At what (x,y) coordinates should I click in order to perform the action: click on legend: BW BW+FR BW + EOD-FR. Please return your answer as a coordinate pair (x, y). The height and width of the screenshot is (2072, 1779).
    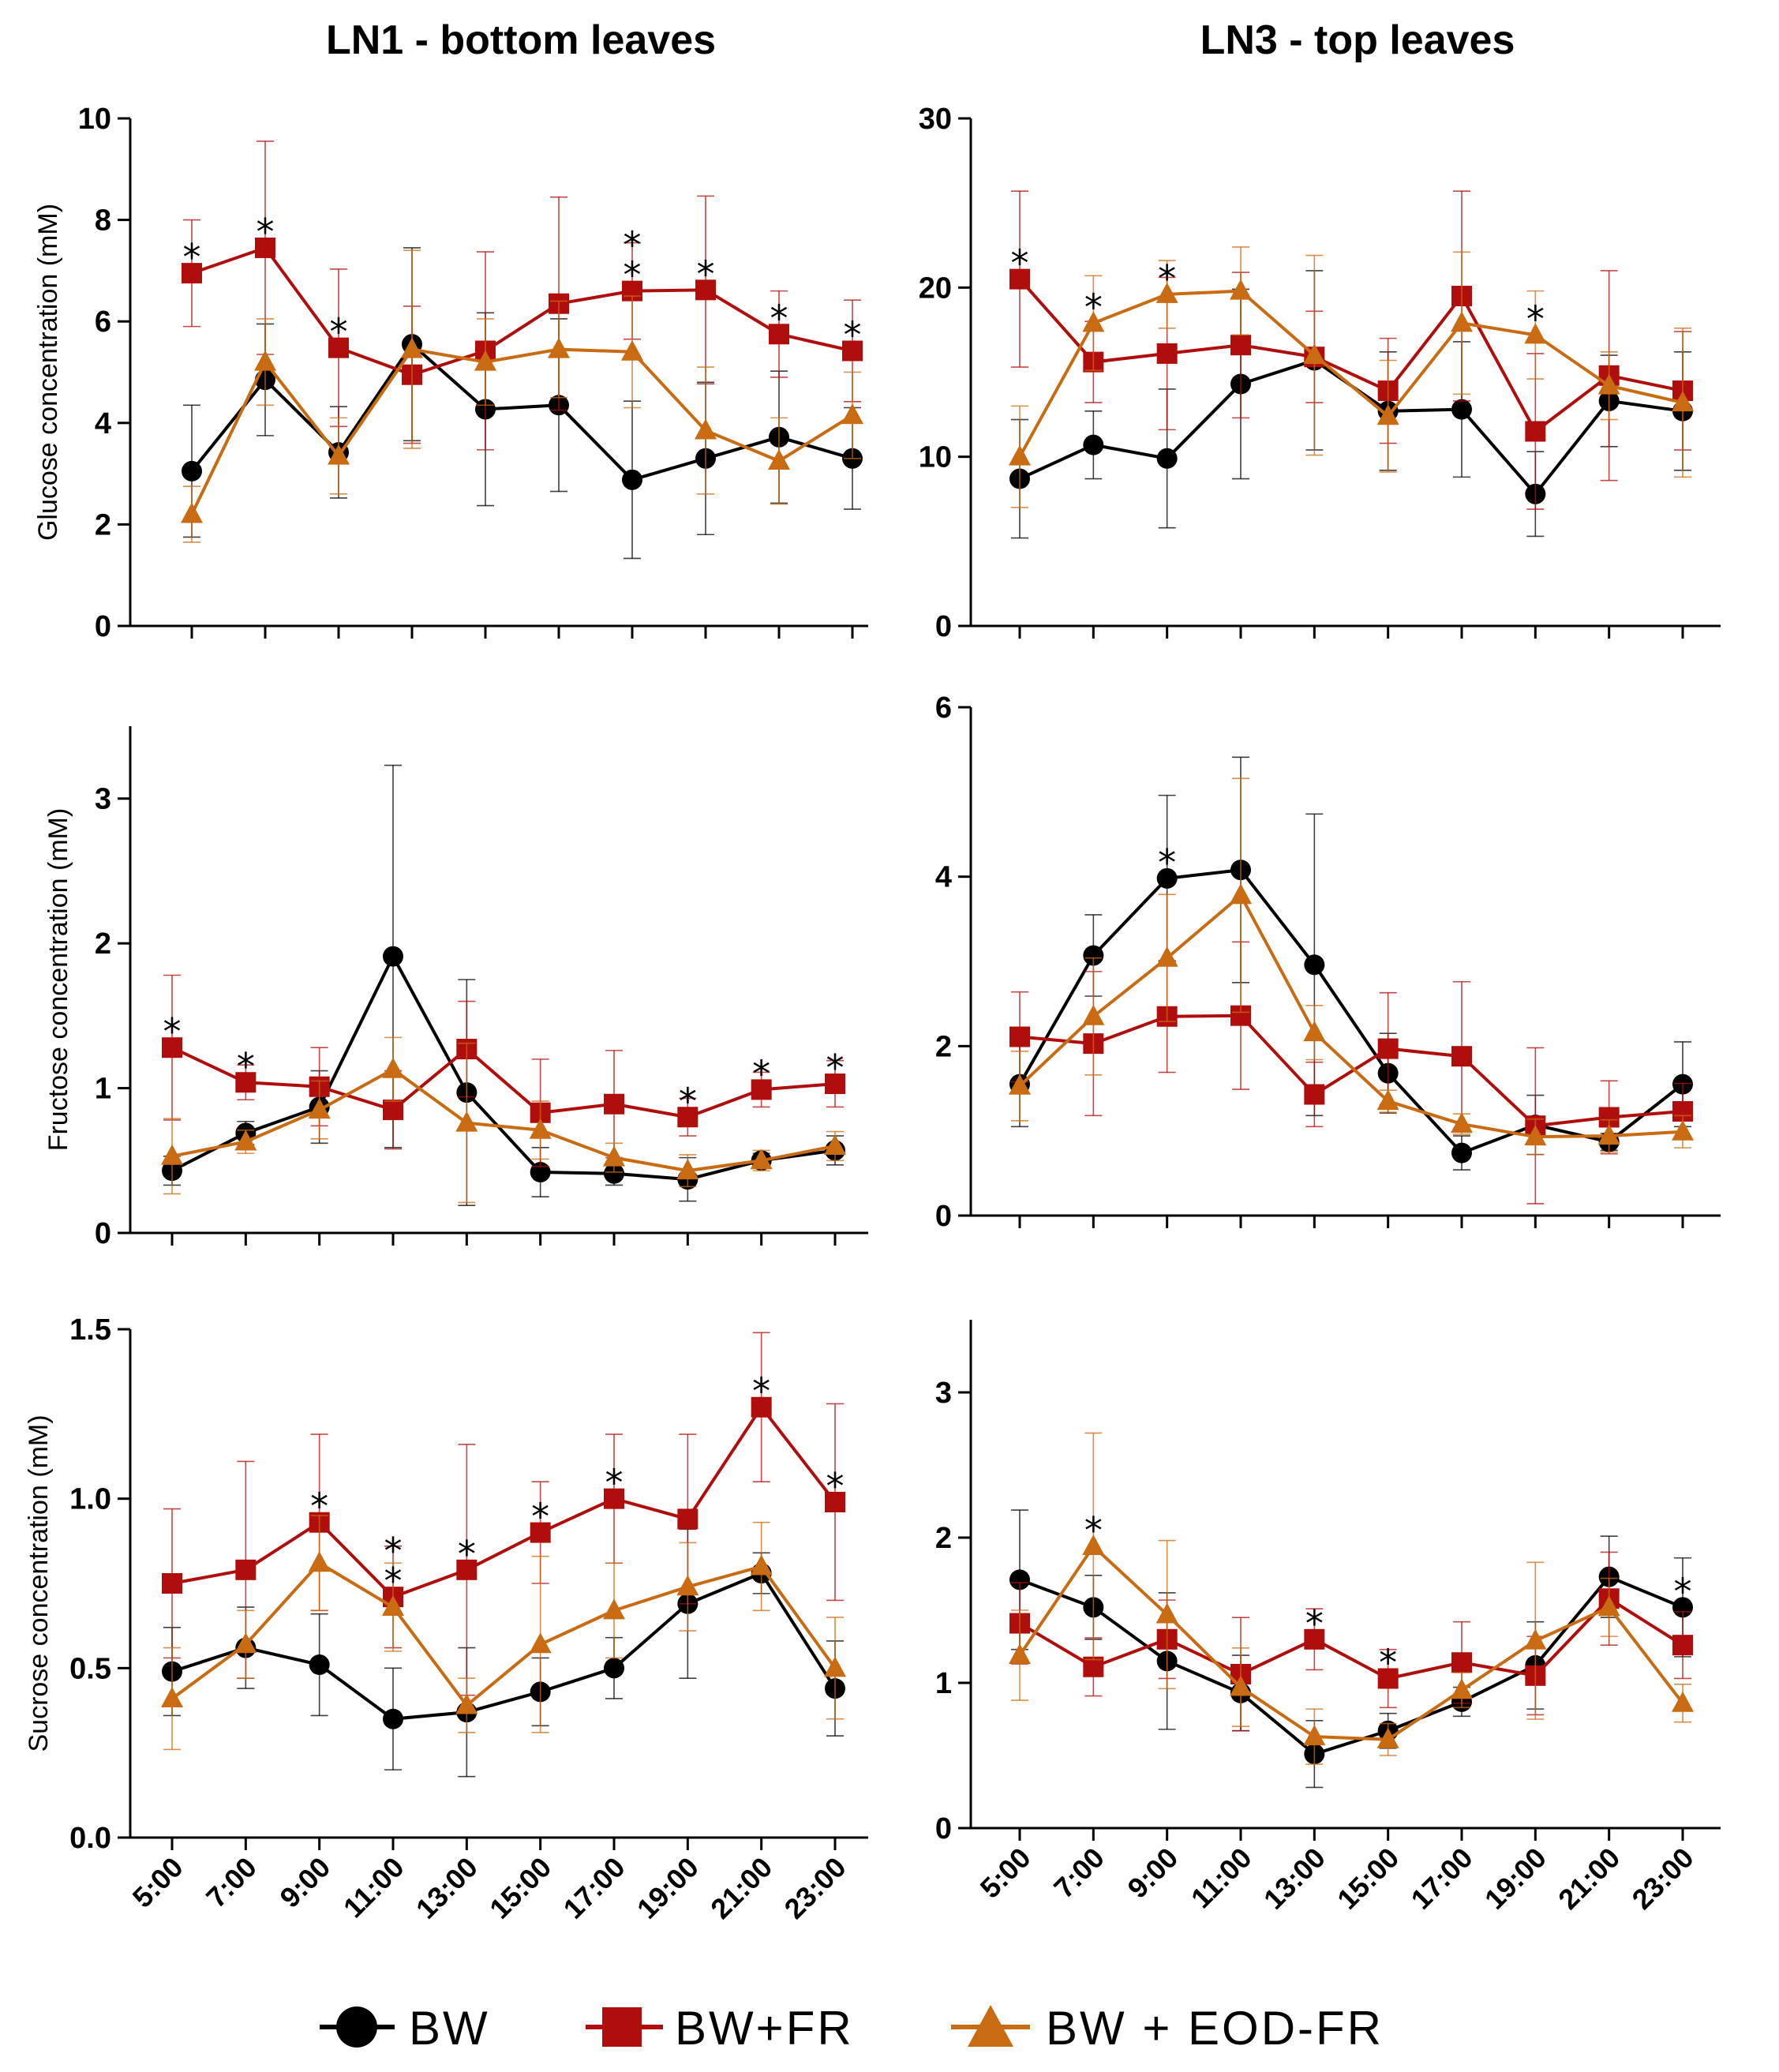
    Looking at the image, I should click on (850, 2028).